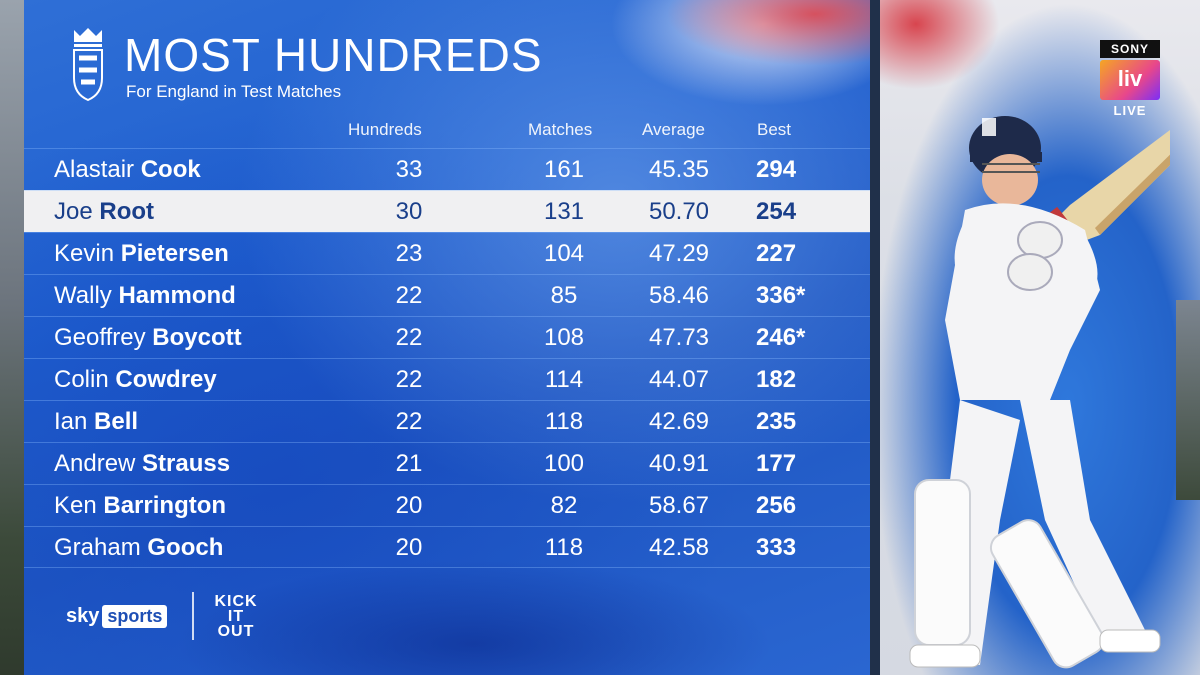 This screenshot has height=675, width=1200. Describe the element at coordinates (236, 631) in the screenshot. I see `kick-logo-line: OUT` at that location.